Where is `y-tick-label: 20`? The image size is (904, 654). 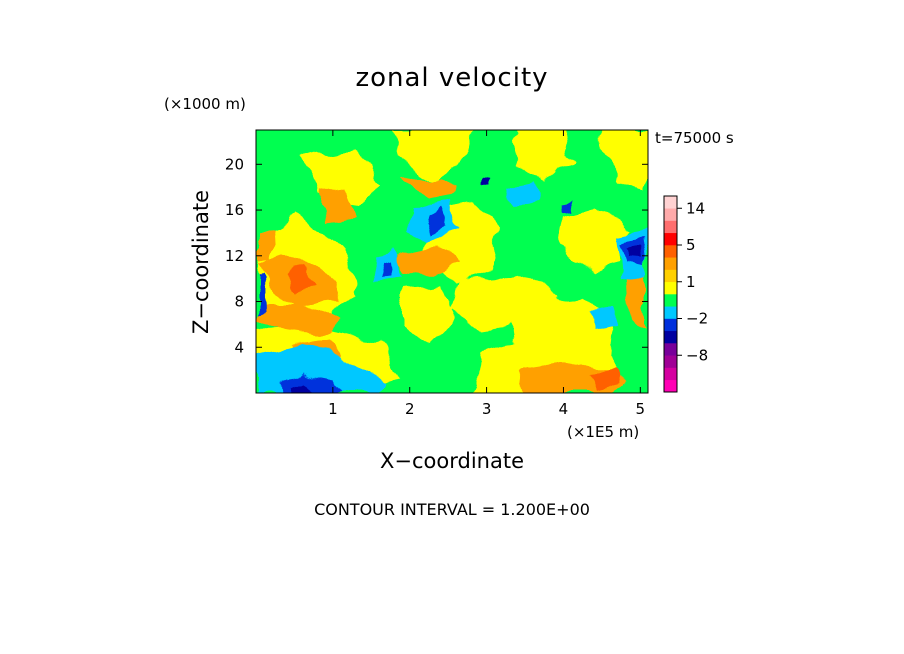 y-tick-label: 20 is located at coordinates (234, 164).